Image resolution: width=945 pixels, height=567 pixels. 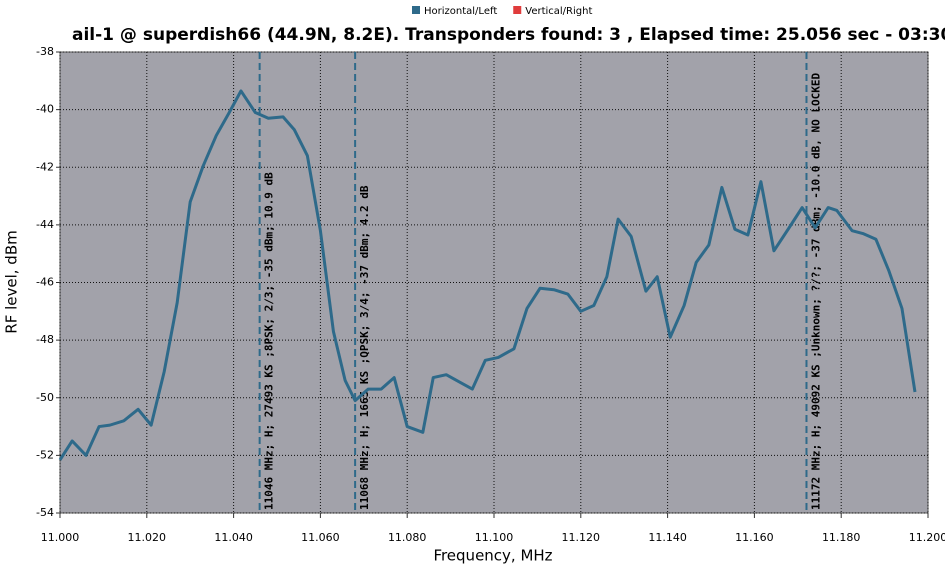 What do you see at coordinates (45, 51) in the screenshot?
I see `y-tick-label: -38` at bounding box center [45, 51].